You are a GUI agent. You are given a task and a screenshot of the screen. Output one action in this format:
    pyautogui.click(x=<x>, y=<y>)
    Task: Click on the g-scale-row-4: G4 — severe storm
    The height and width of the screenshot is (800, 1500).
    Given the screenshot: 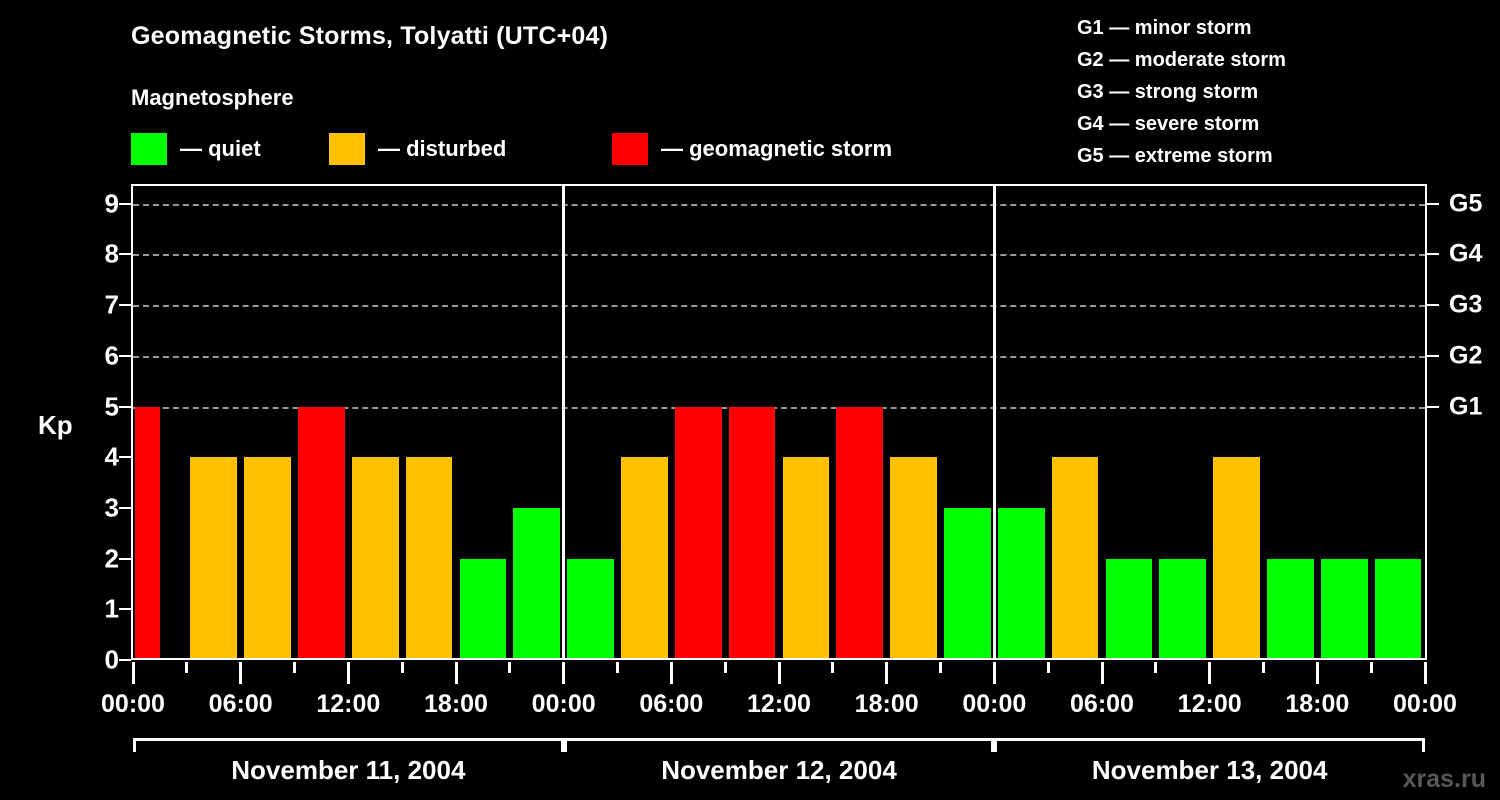 What is the action you would take?
    pyautogui.click(x=1168, y=124)
    